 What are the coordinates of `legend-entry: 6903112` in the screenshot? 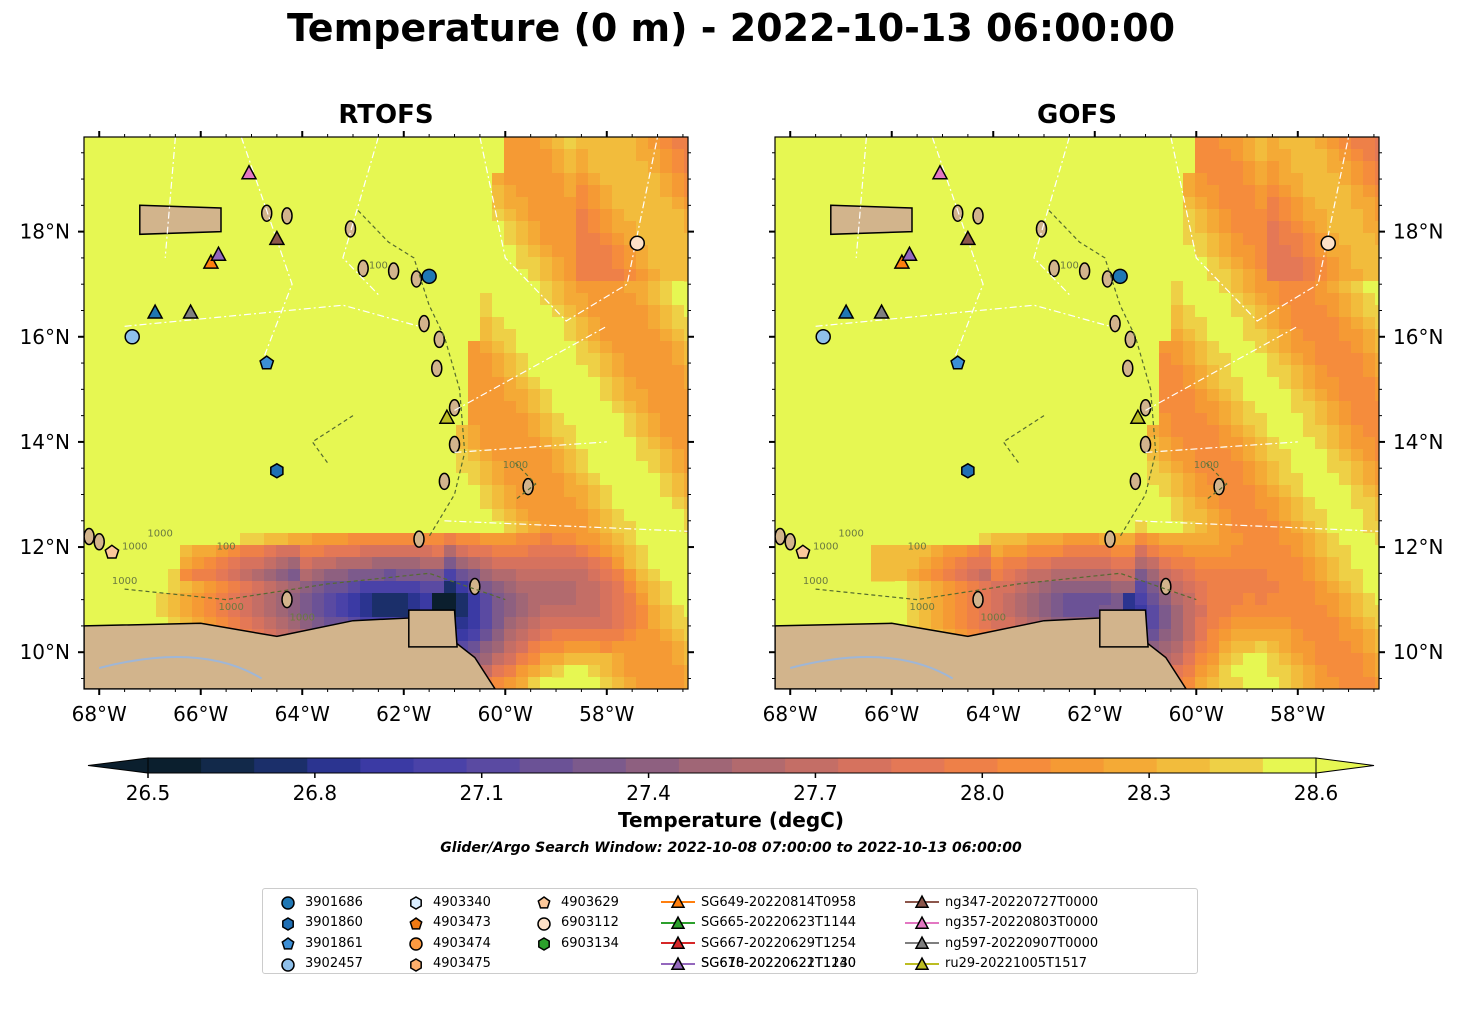 It's located at (576, 923).